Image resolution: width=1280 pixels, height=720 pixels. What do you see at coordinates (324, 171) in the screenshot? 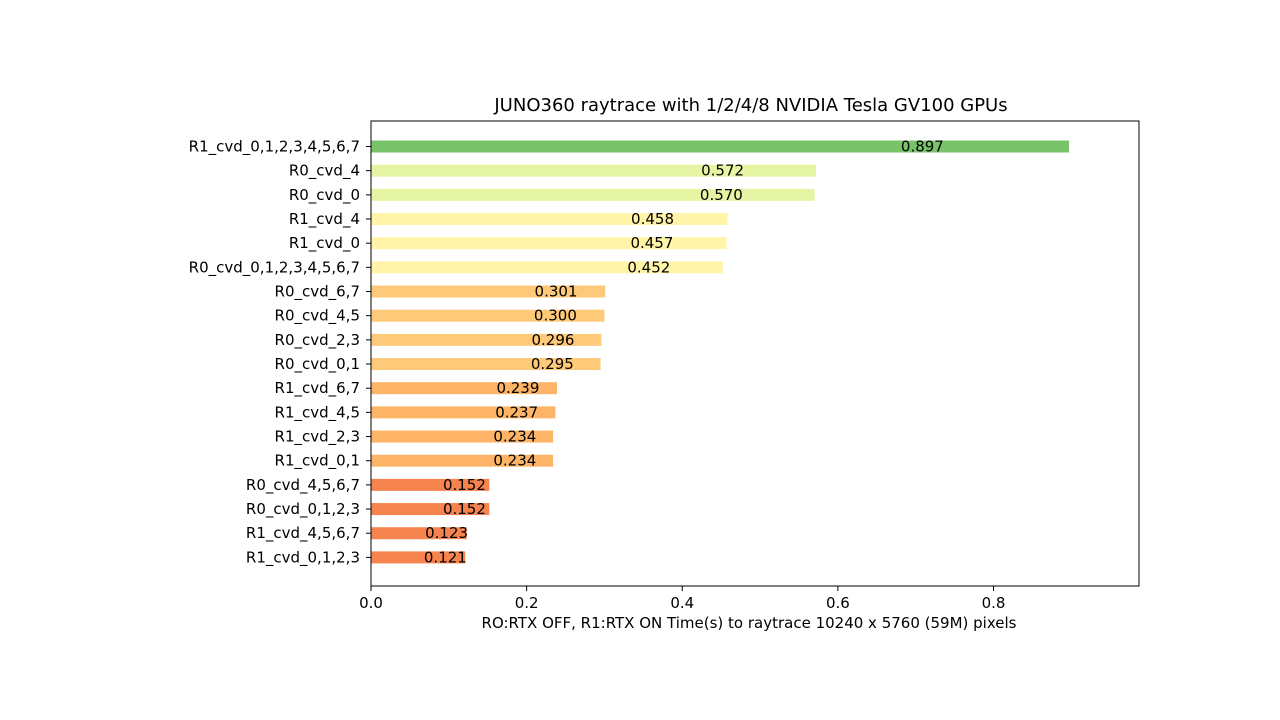
I see `y-tick-label: R0_cvd_4` at bounding box center [324, 171].